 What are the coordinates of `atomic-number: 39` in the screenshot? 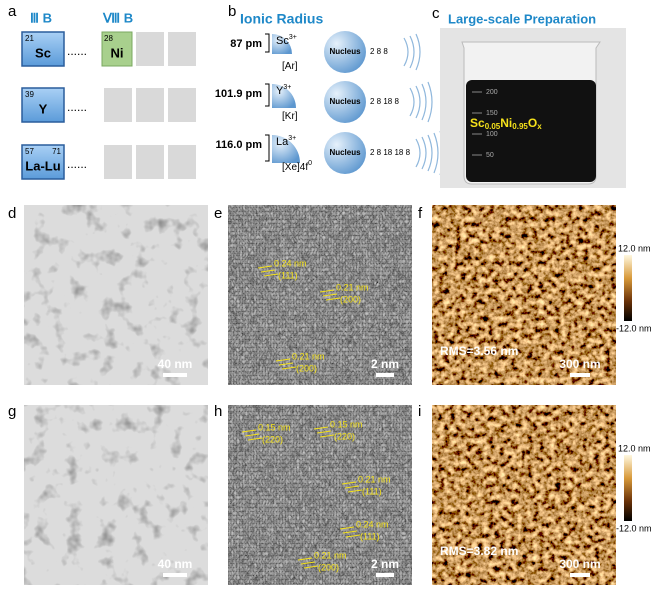 It's located at (29, 94).